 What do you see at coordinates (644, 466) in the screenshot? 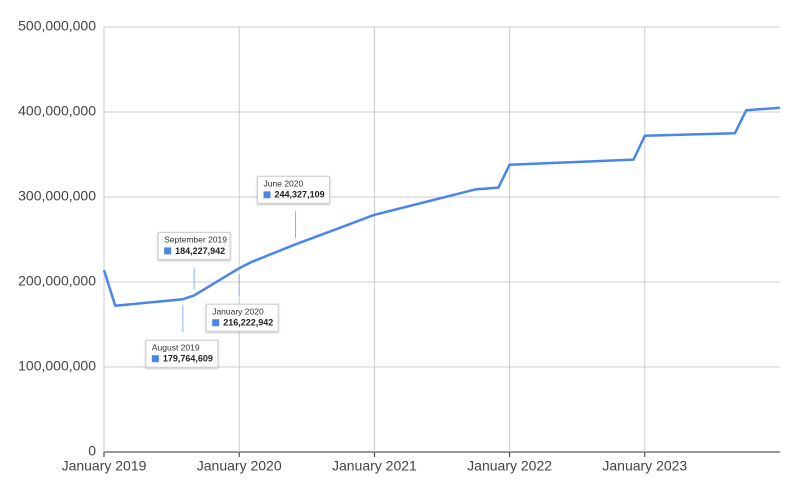
I see `x-tick-label: January 2023` at bounding box center [644, 466].